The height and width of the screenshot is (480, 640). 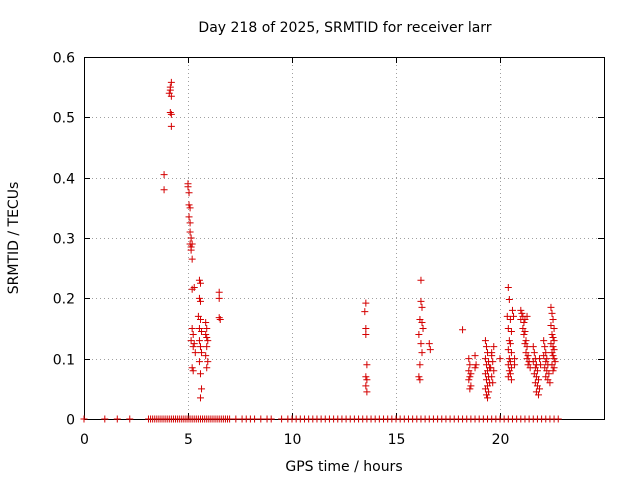 I want to click on y-tick-label: 0.5, so click(x=64, y=119).